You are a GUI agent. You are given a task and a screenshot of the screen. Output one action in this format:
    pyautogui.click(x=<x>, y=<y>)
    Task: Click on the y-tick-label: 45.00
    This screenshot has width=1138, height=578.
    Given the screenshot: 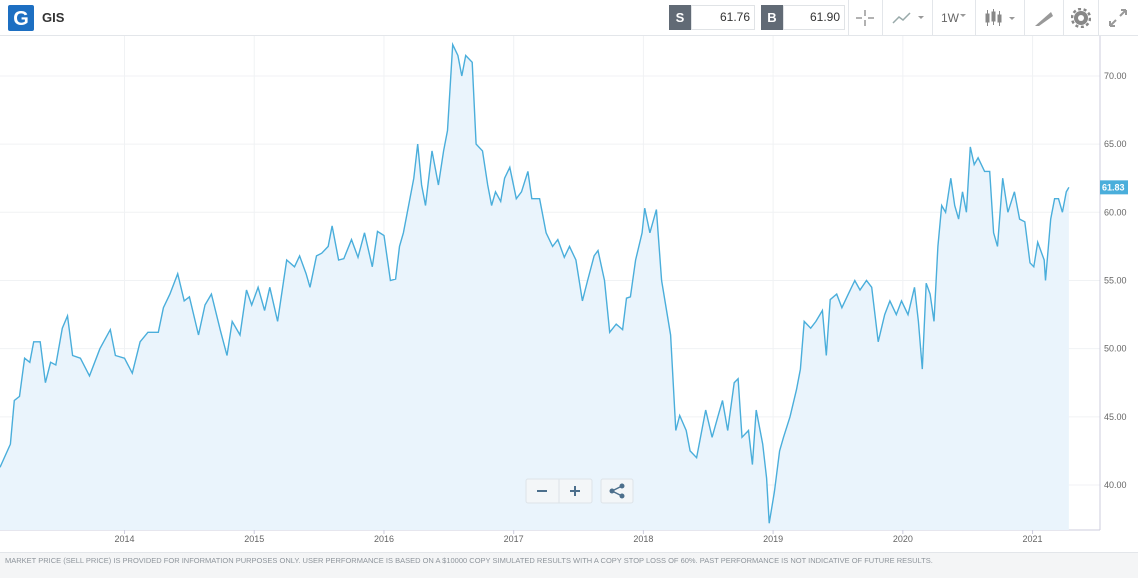 What is the action you would take?
    pyautogui.click(x=1115, y=417)
    